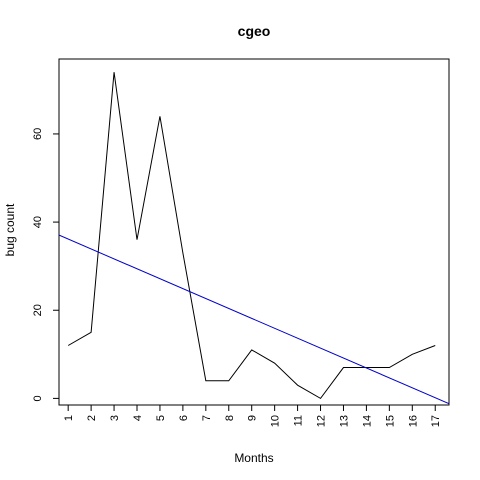  Describe the element at coordinates (344, 421) in the screenshot. I see `x-tick-label: 13` at that location.